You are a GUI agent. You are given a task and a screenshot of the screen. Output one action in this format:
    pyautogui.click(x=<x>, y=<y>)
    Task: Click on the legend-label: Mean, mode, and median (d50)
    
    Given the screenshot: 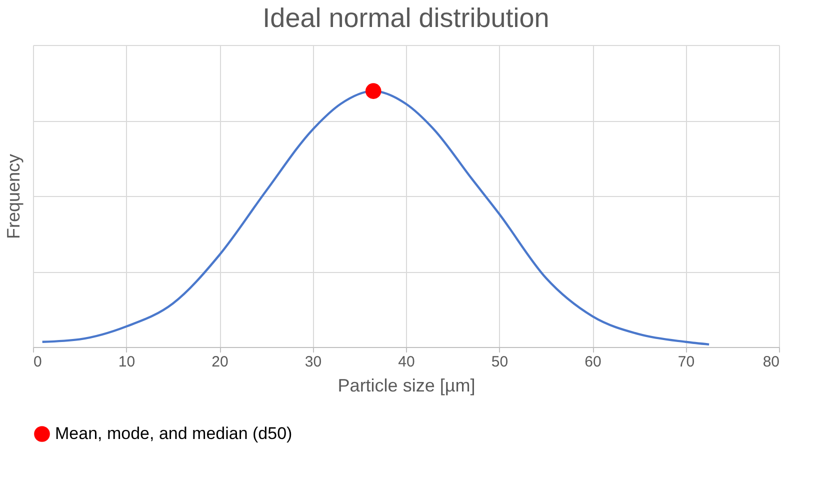 What is the action you would take?
    pyautogui.click(x=173, y=433)
    